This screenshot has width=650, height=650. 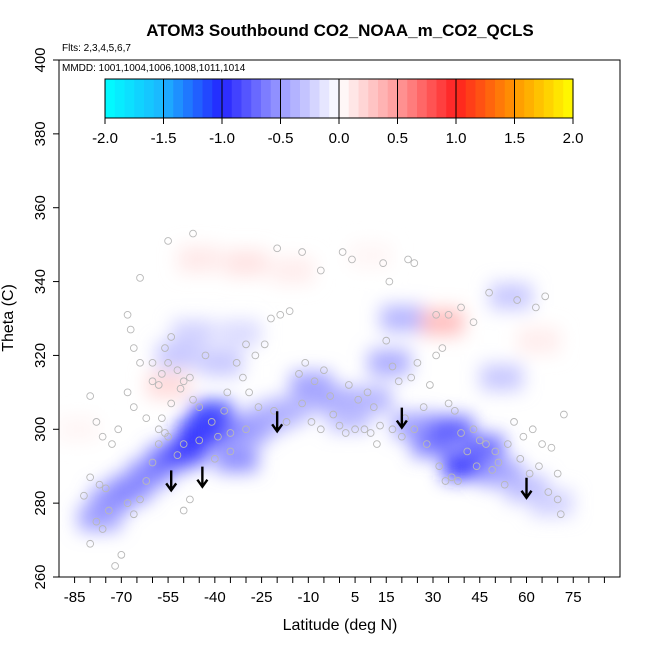 I want to click on y-tick-label: 360, so click(x=40, y=207).